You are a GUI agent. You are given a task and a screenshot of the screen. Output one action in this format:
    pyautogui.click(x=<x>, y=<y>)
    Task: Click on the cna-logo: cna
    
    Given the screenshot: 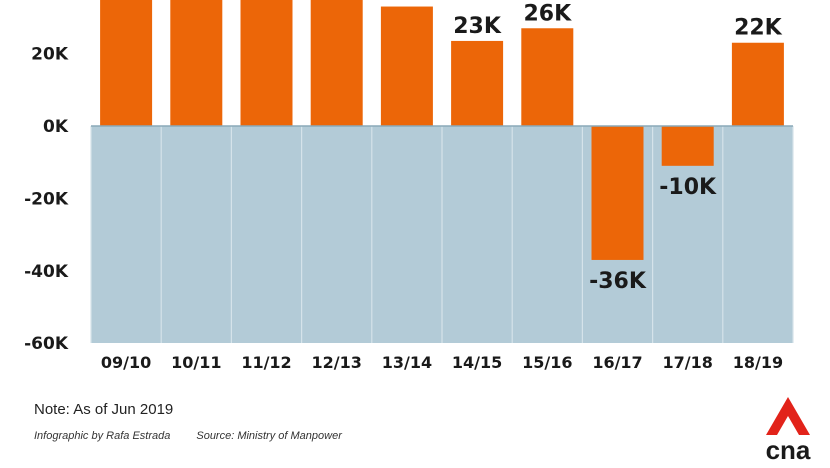 What is the action you would take?
    pyautogui.click(x=788, y=430)
    